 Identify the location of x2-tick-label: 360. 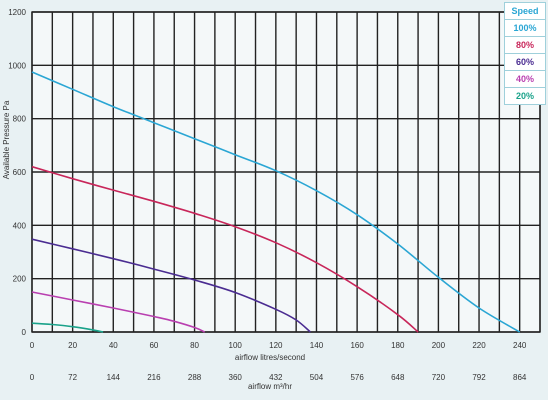
(236, 377).